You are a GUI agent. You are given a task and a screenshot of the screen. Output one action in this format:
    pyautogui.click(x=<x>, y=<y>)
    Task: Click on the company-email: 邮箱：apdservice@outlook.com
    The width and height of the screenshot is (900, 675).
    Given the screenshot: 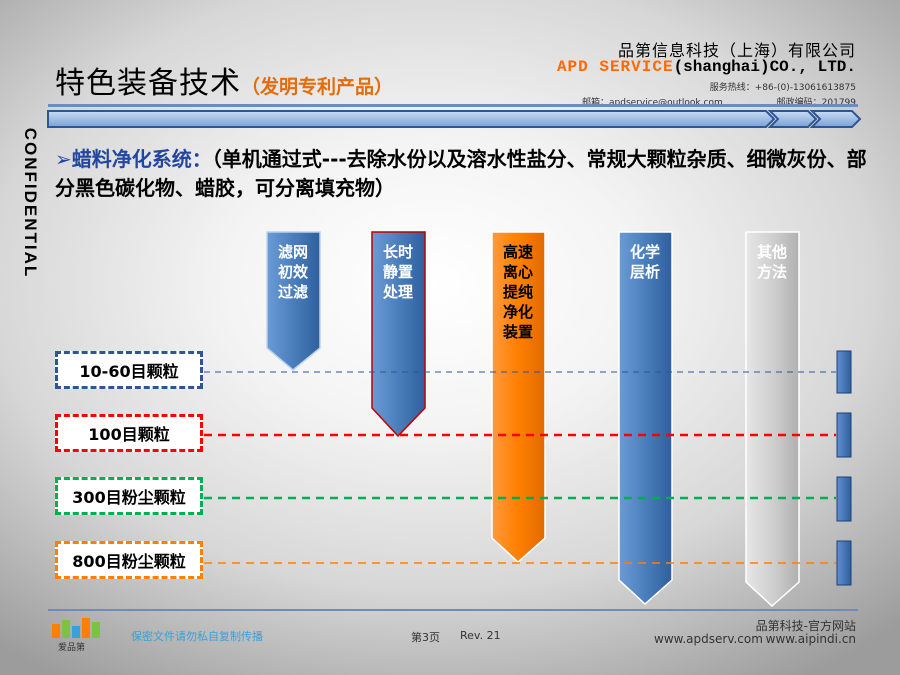 What is the action you would take?
    pyautogui.click(x=652, y=103)
    